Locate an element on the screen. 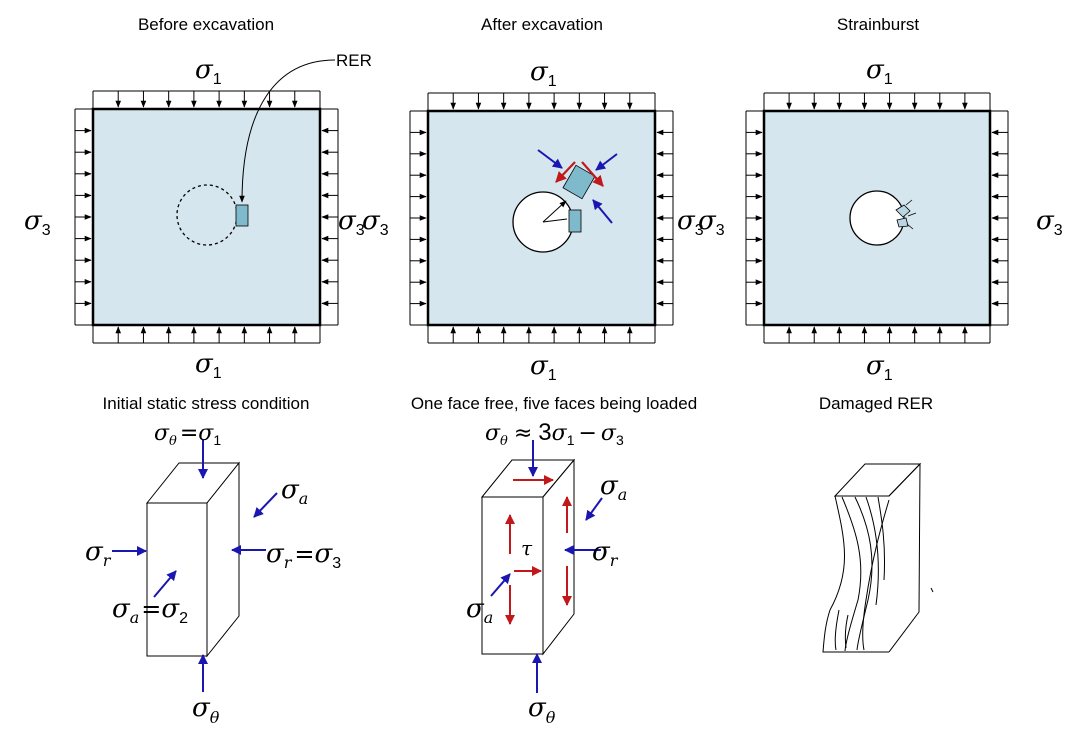 This screenshot has height=732, width=1092. panel-after-excavation: σ1 σ1 σ3 is located at coordinates (518, 220).